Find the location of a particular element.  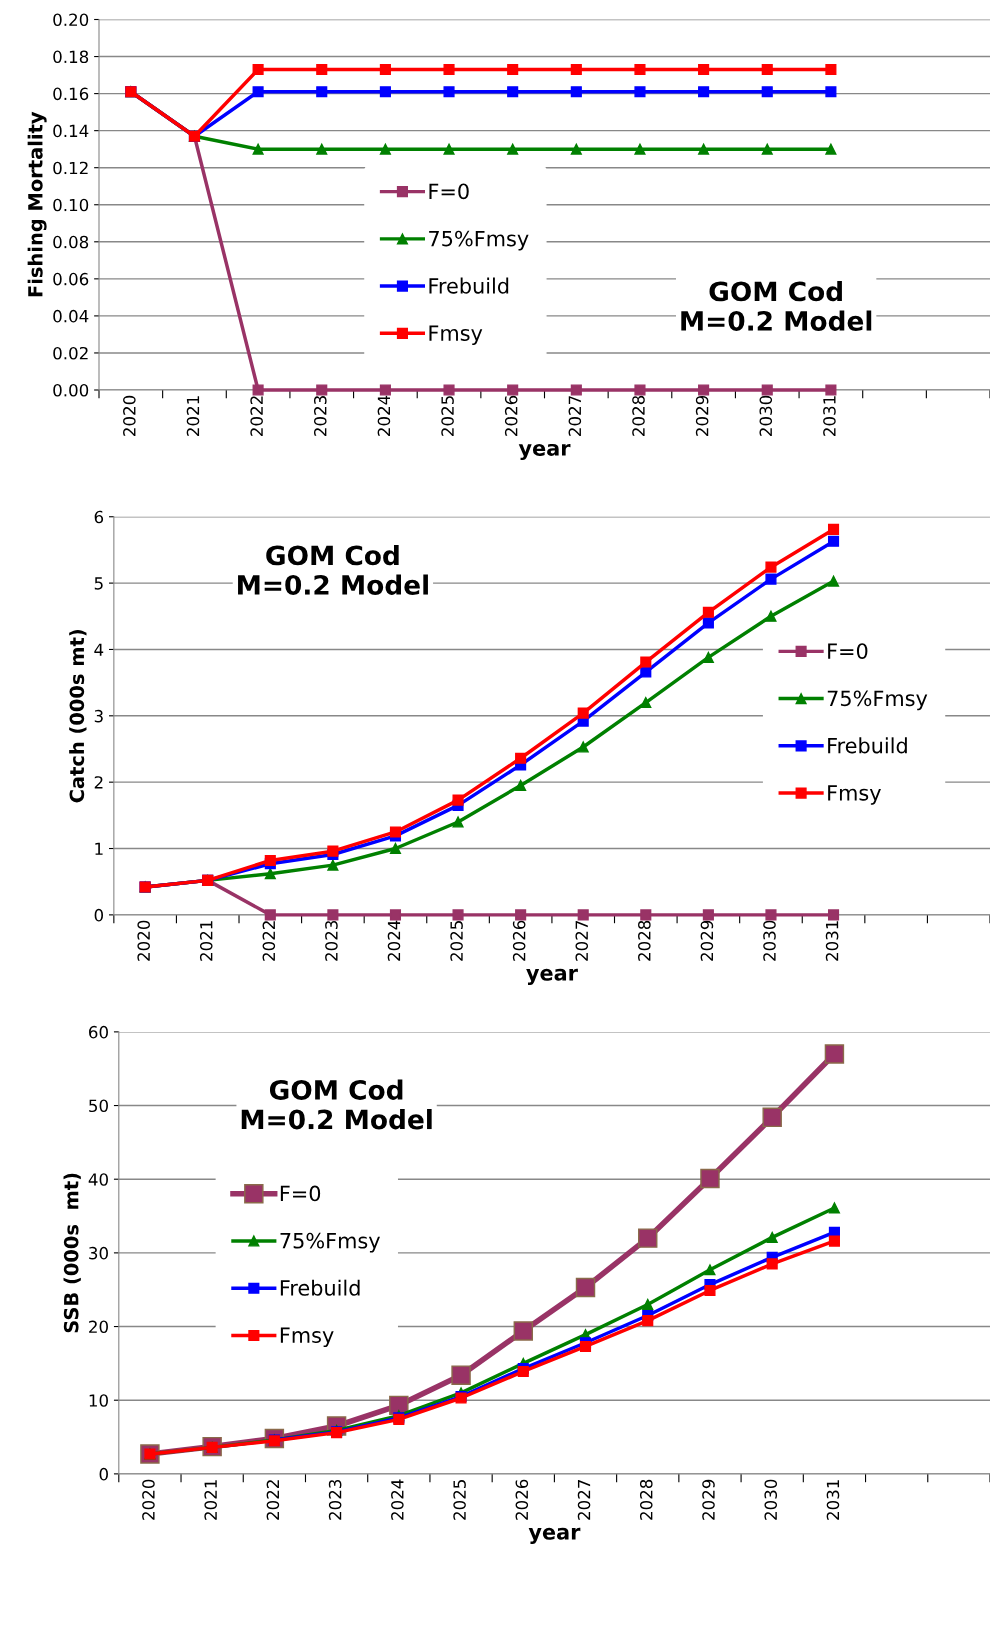

y-tick-label: 0.08 is located at coordinates (71, 242).